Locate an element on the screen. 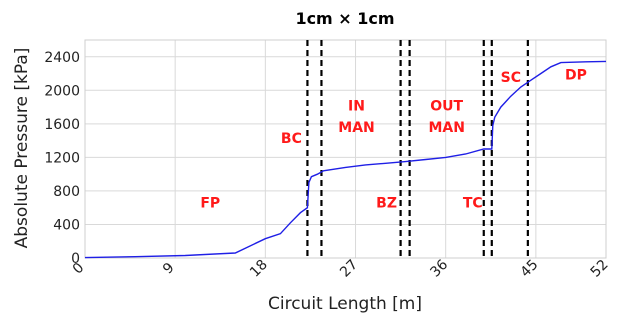 The width and height of the screenshot is (617, 320). y-tick-labels: 0 400 800 1200 1600 2000 2400 is located at coordinates (62, 158).